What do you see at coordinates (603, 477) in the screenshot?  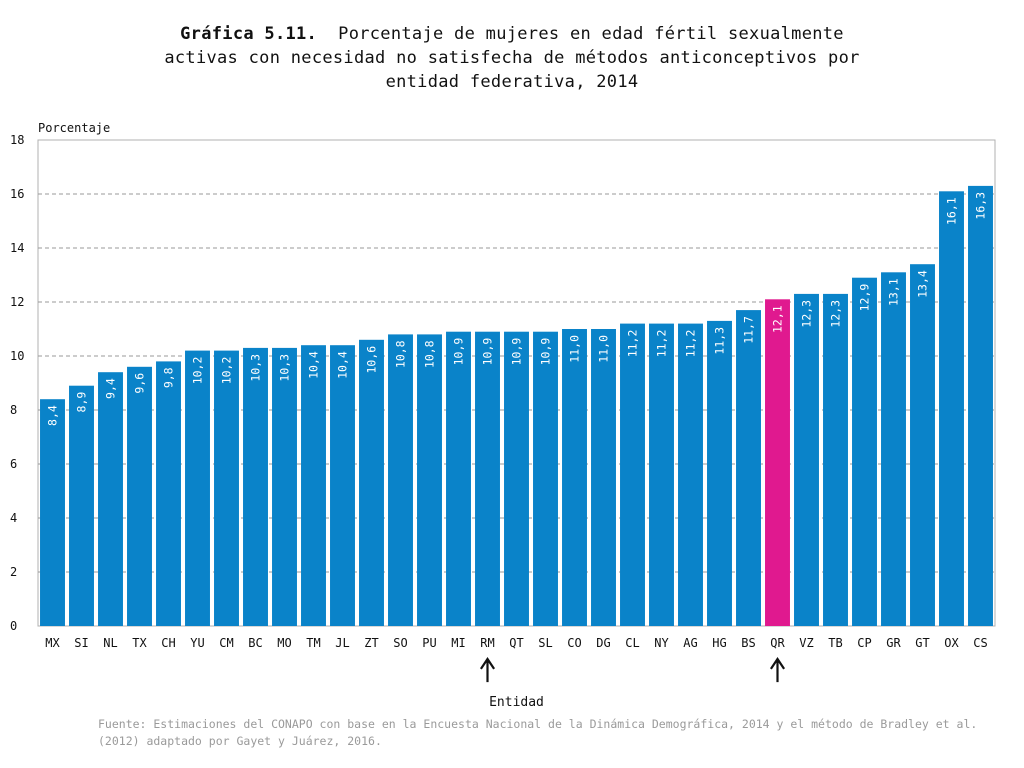 I see `bar-DG` at bounding box center [603, 477].